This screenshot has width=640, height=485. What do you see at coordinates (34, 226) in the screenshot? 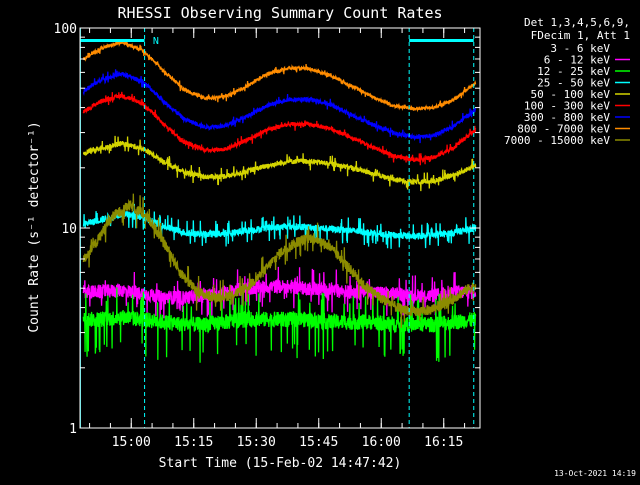
I see `y-axis-label: Count Rate (s⁻¹ detector⁻¹)` at bounding box center [34, 226].